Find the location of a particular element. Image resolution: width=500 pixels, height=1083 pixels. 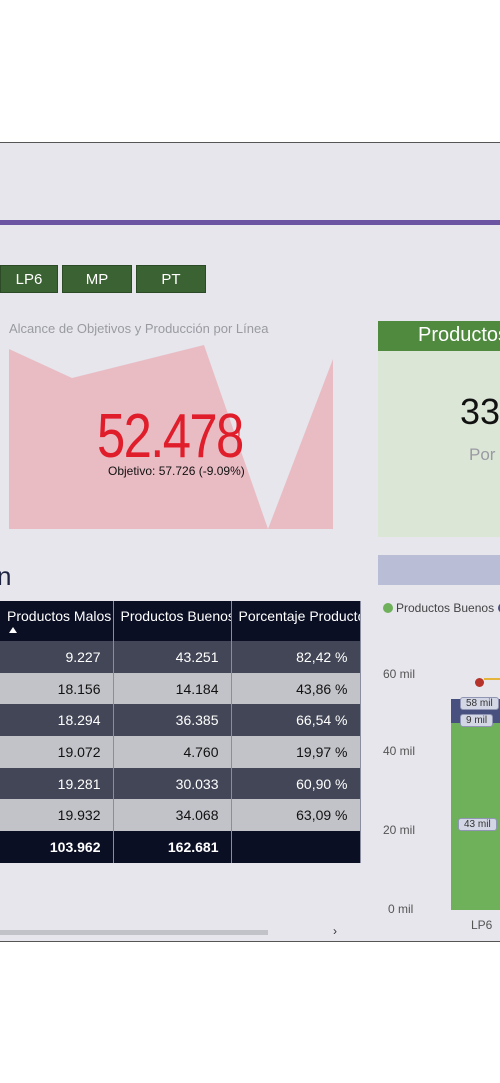

cell: 63,09 % is located at coordinates (296, 815).